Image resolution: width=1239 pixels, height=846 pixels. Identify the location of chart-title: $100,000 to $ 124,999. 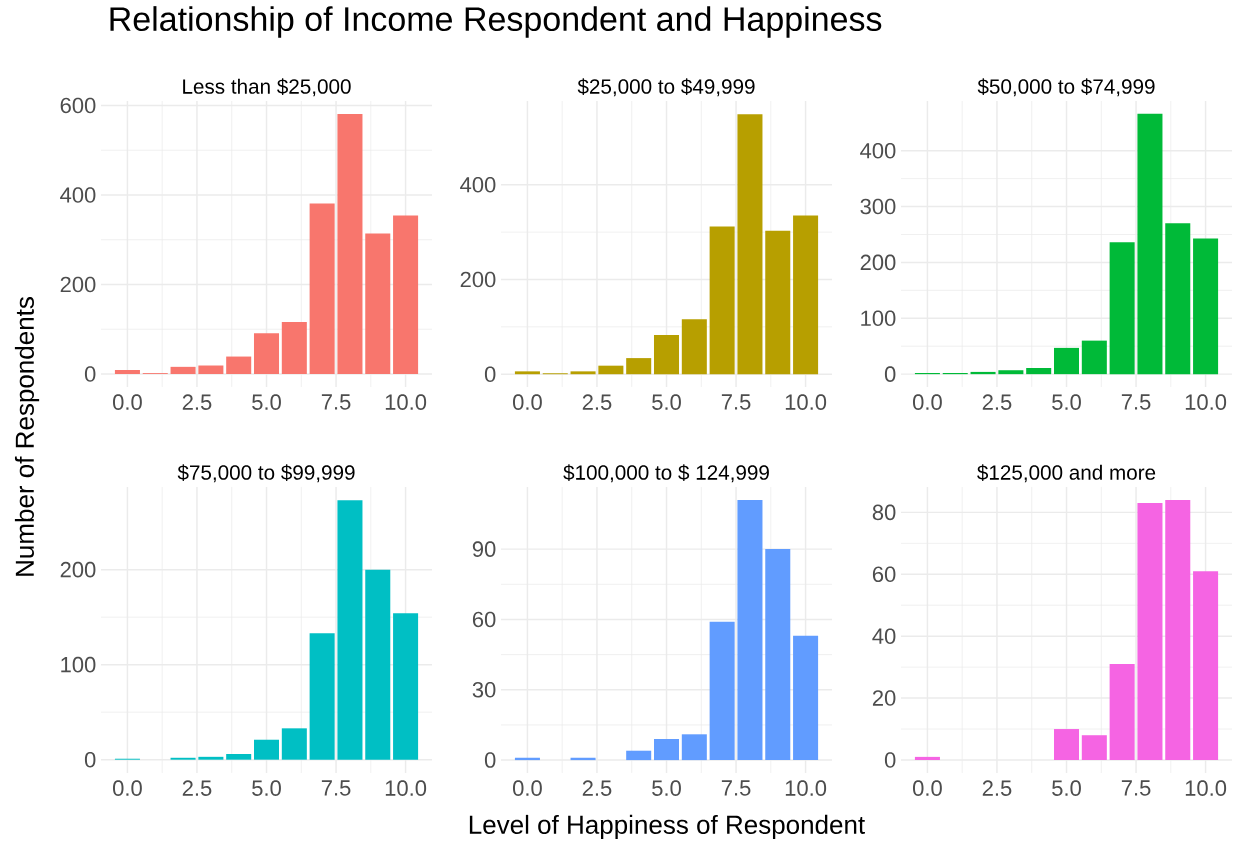
(666, 473).